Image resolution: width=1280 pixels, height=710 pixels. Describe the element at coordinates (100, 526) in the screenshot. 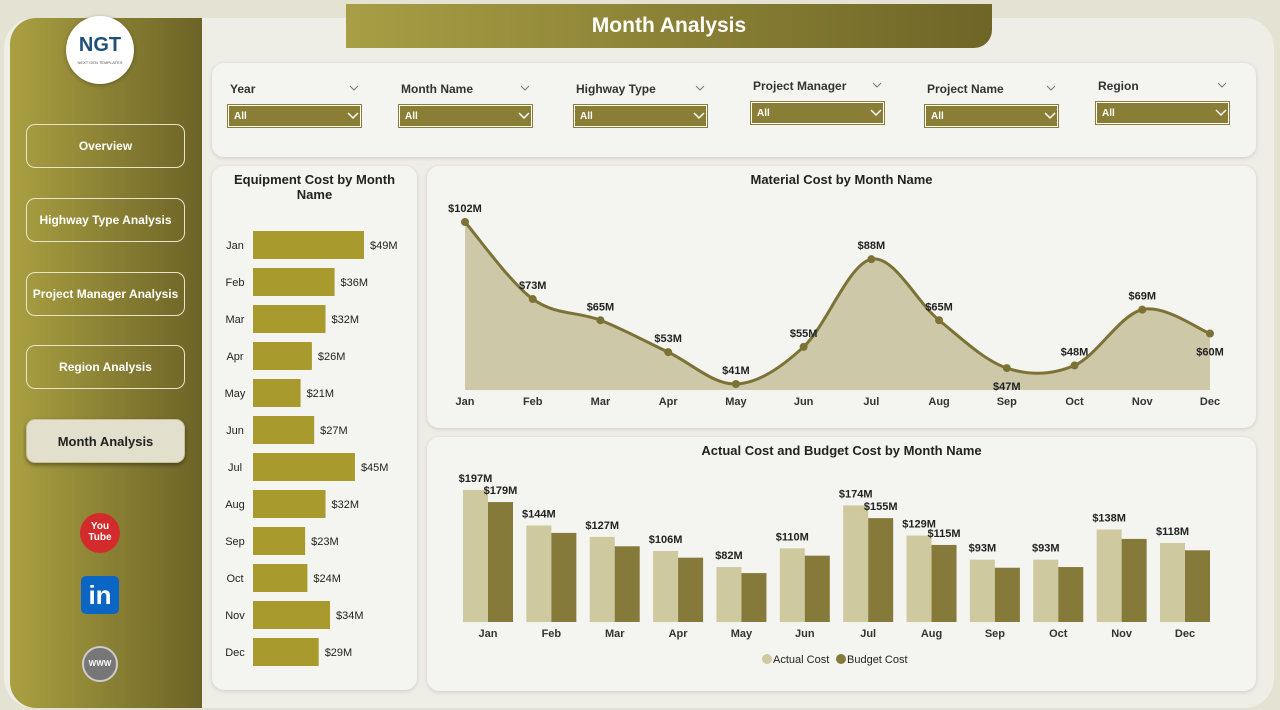

I see `icon-text: You` at that location.